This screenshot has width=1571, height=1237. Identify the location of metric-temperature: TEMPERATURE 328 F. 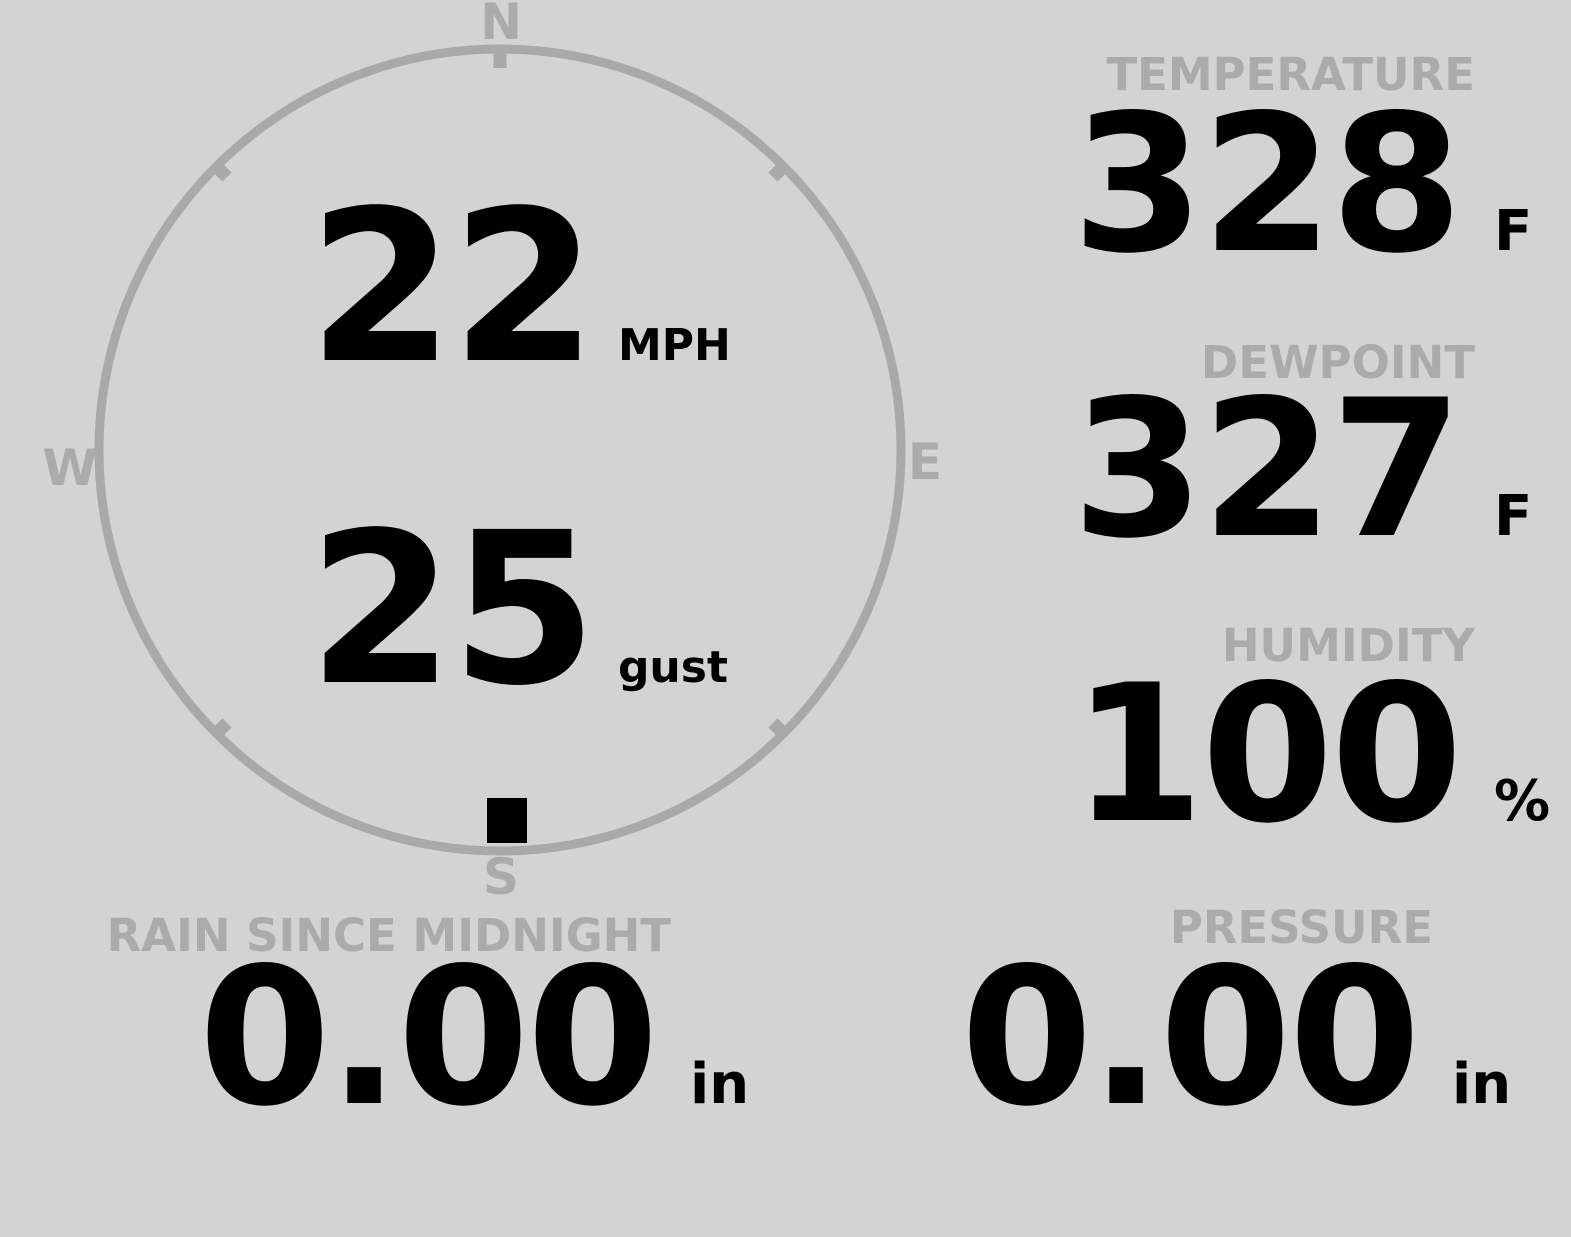
(1191, 166).